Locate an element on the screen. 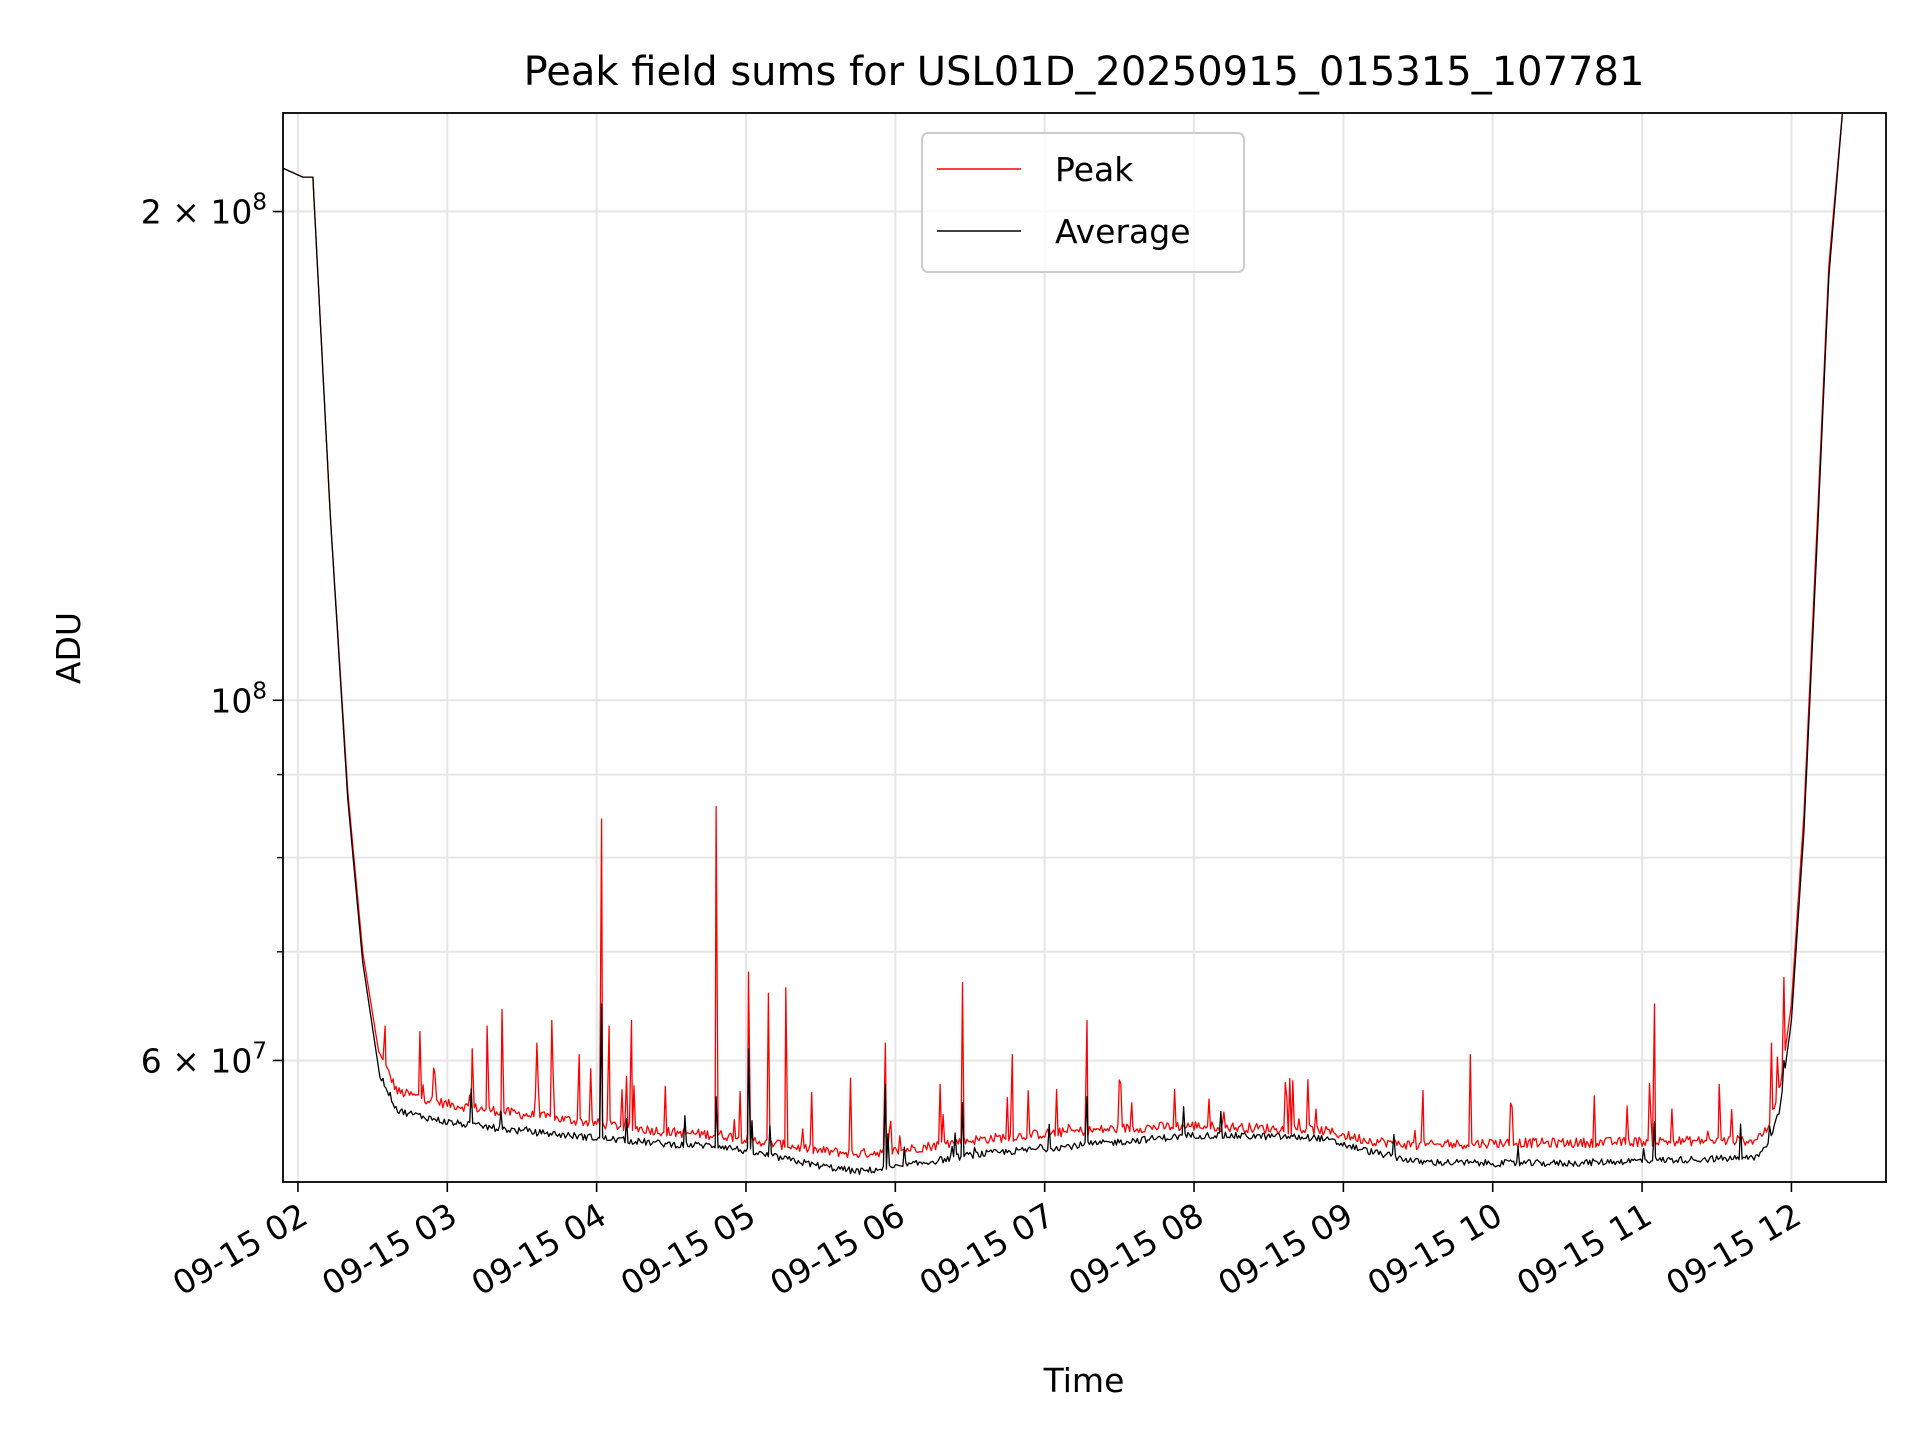 Image resolution: width=1920 pixels, height=1440 pixels. legend-peak-label: Peak is located at coordinates (1094, 169).